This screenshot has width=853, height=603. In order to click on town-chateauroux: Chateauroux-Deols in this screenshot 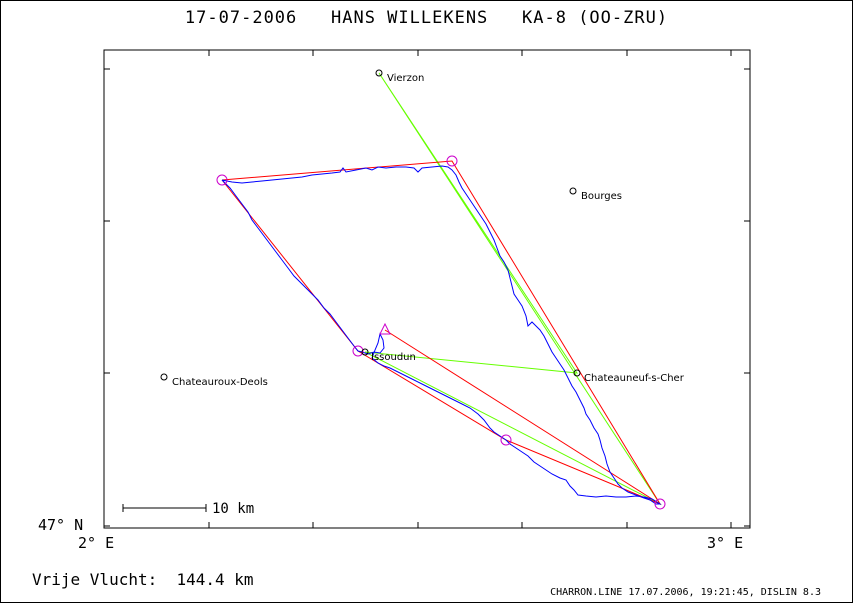, I will do `click(214, 380)`.